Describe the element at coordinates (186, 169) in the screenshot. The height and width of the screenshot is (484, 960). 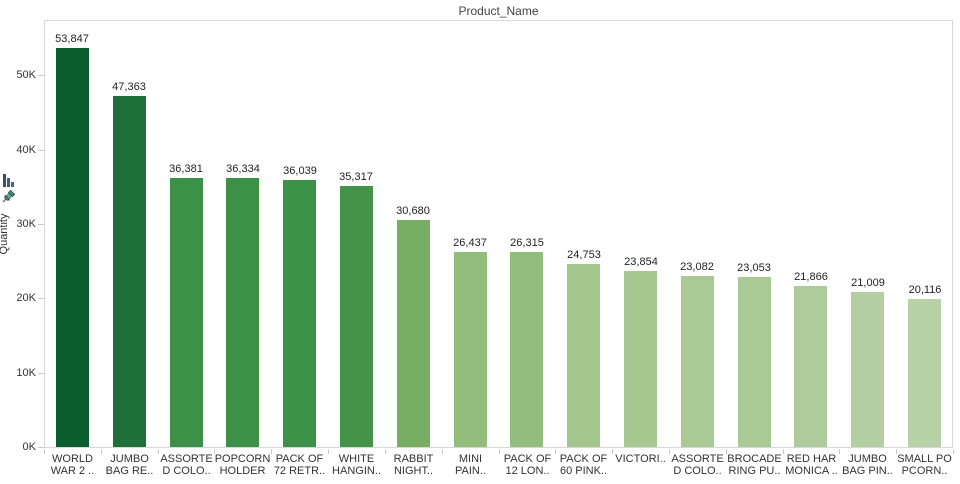
I see `bar-value-label: 36,381` at that location.